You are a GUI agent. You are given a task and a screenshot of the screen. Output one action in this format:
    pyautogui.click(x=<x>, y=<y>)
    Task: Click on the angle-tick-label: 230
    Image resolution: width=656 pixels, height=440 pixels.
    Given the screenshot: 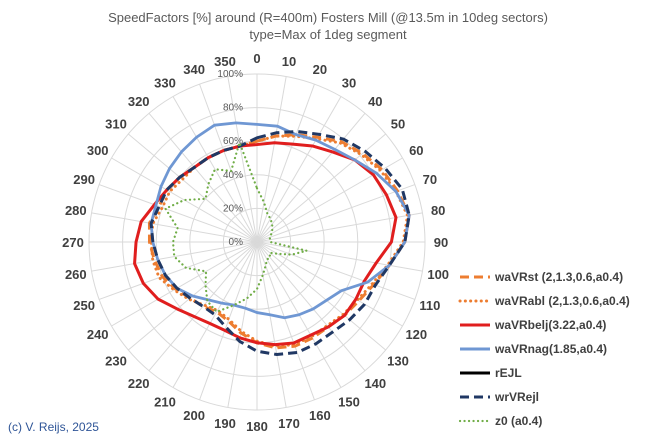 What is the action you would take?
    pyautogui.click(x=116, y=360)
    